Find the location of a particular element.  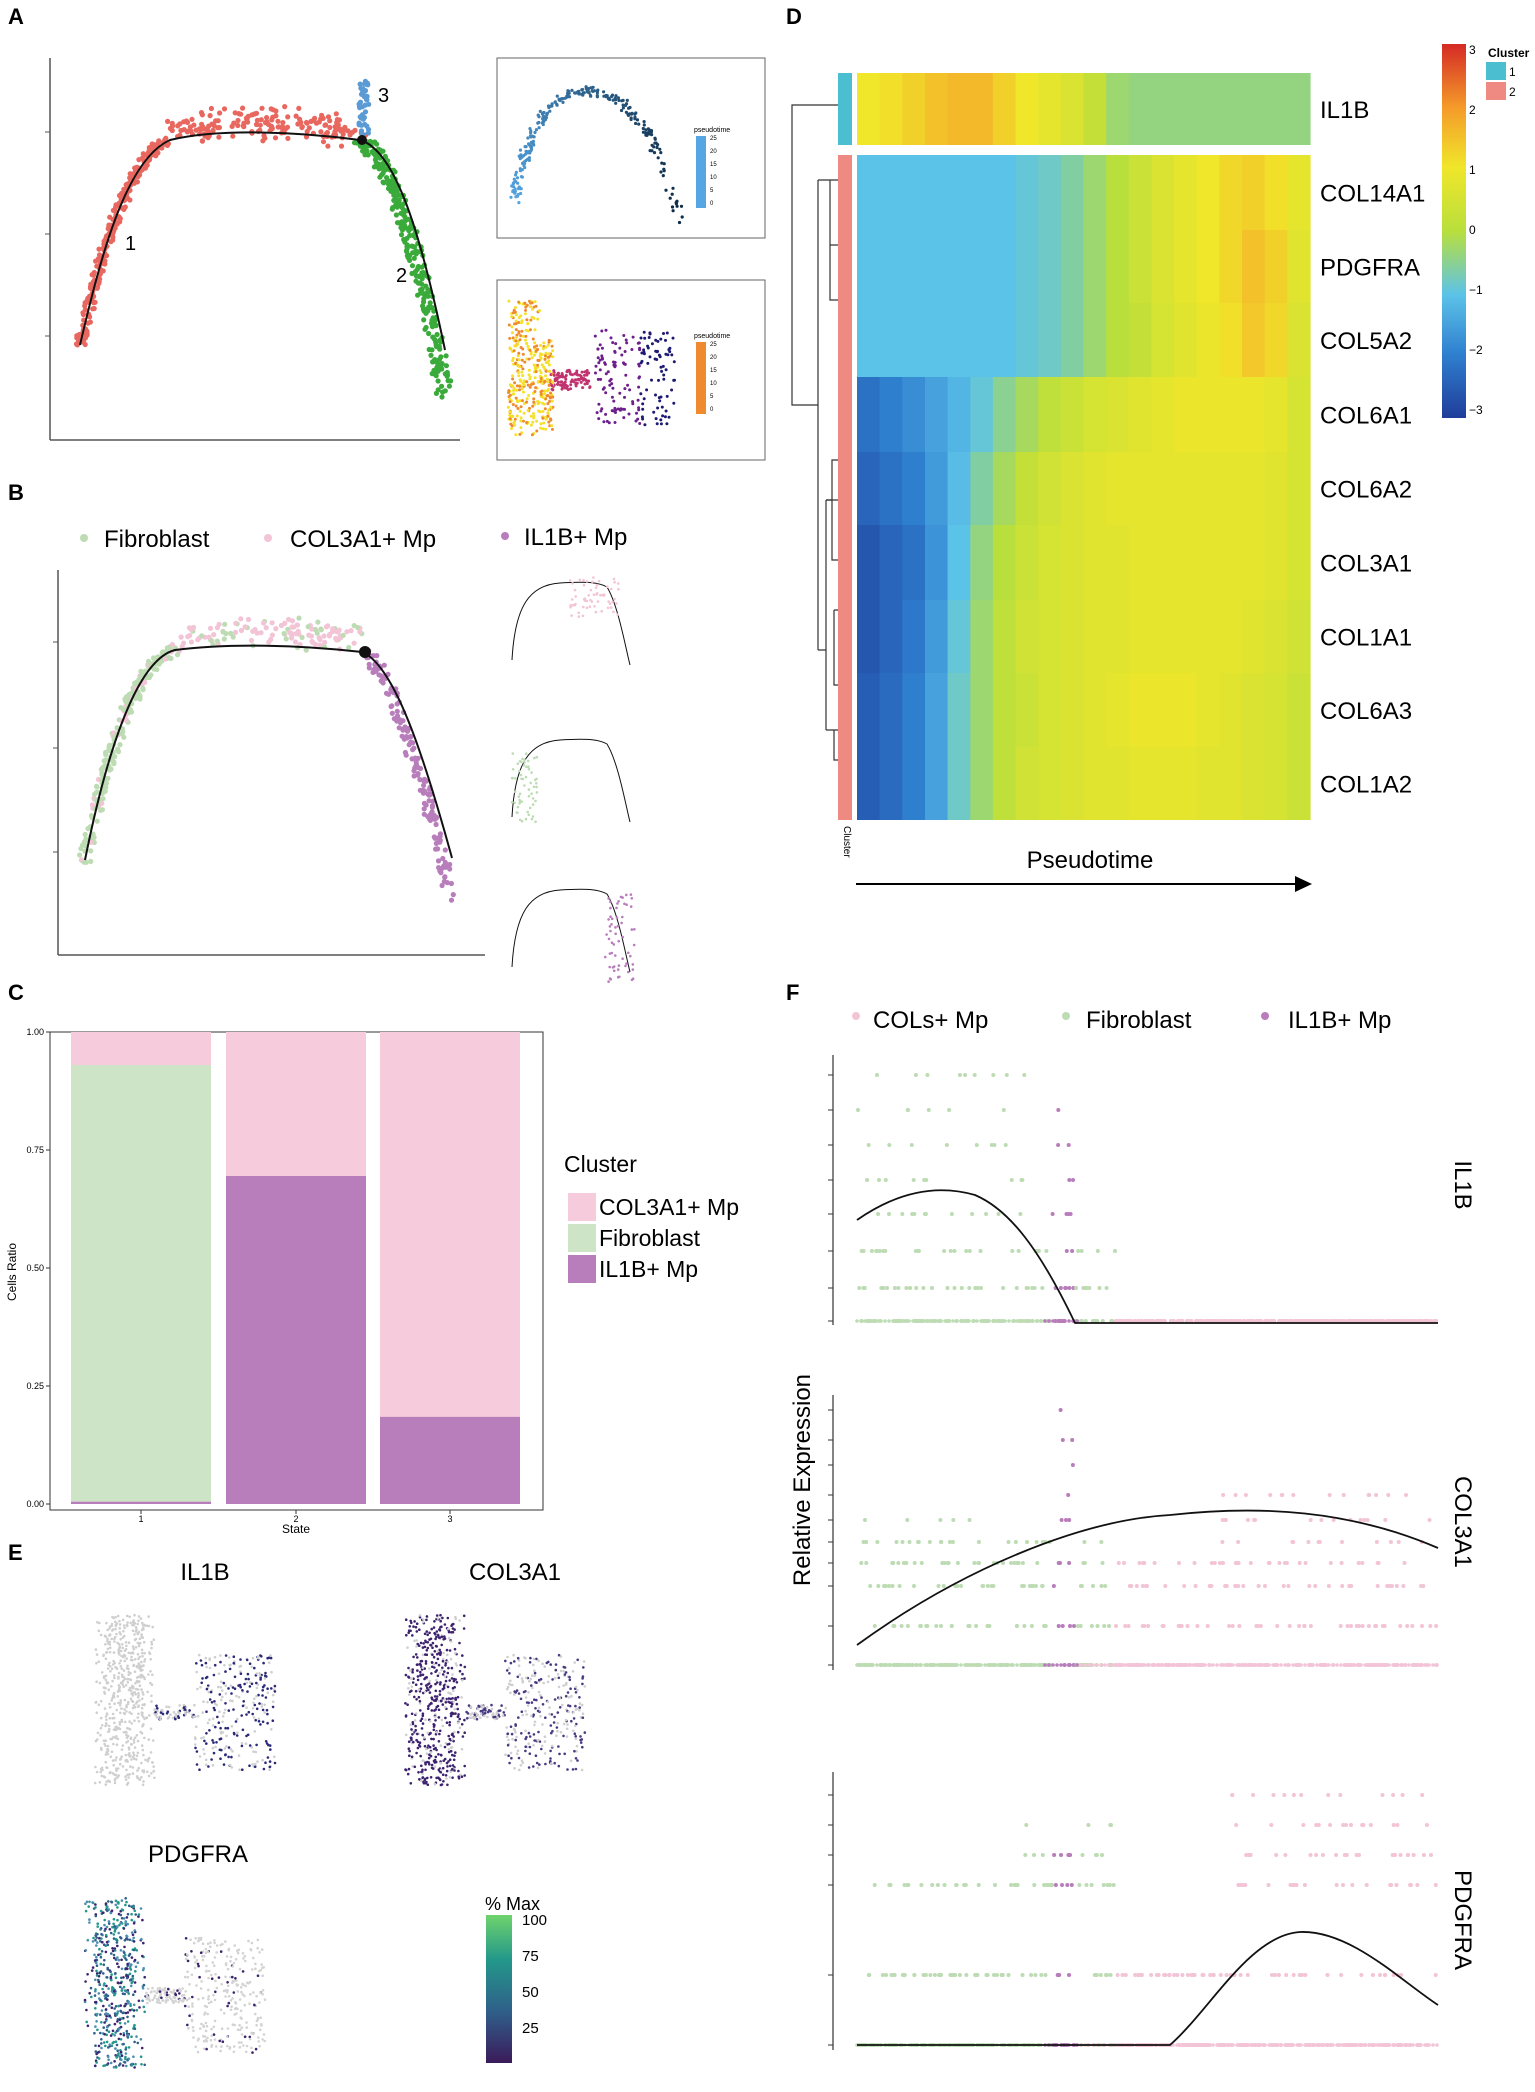

inset-bottom-tick: 20 is located at coordinates (713, 358).